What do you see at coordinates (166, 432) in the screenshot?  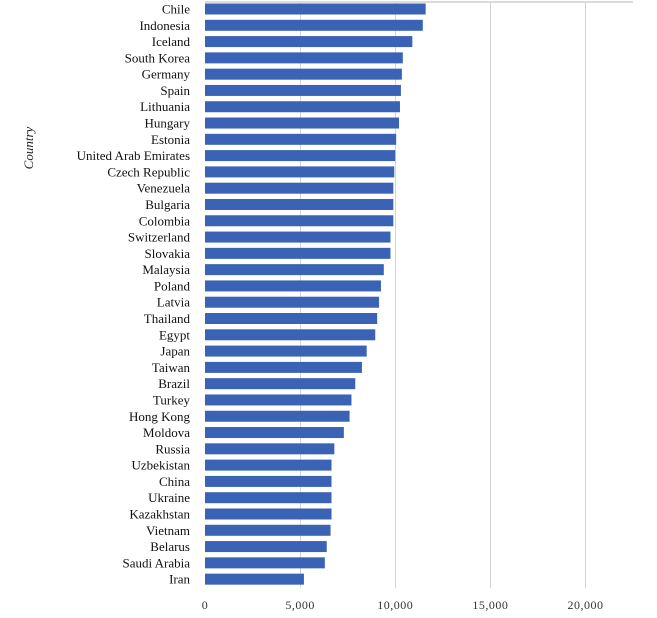 I see `category-label: Moldova` at bounding box center [166, 432].